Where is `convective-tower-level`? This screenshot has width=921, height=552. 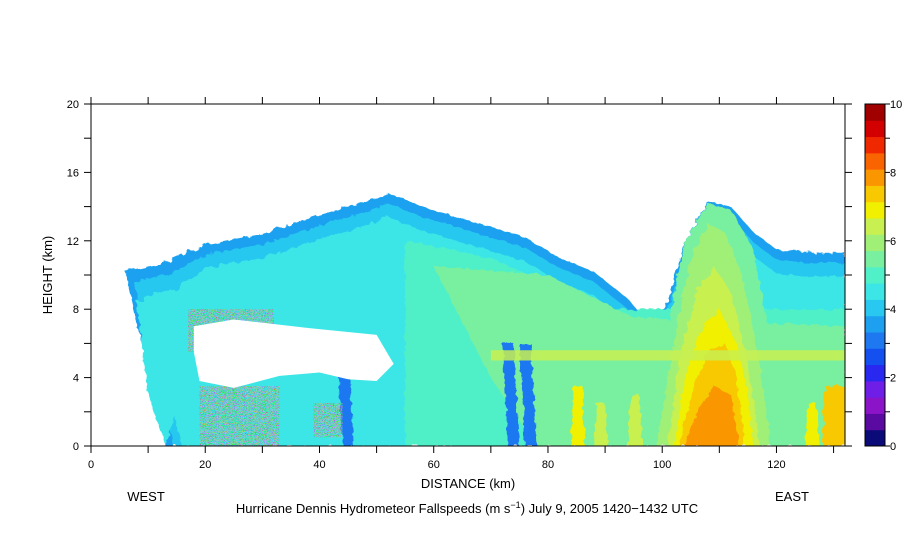
convective-tower-level is located at coordinates (712, 416).